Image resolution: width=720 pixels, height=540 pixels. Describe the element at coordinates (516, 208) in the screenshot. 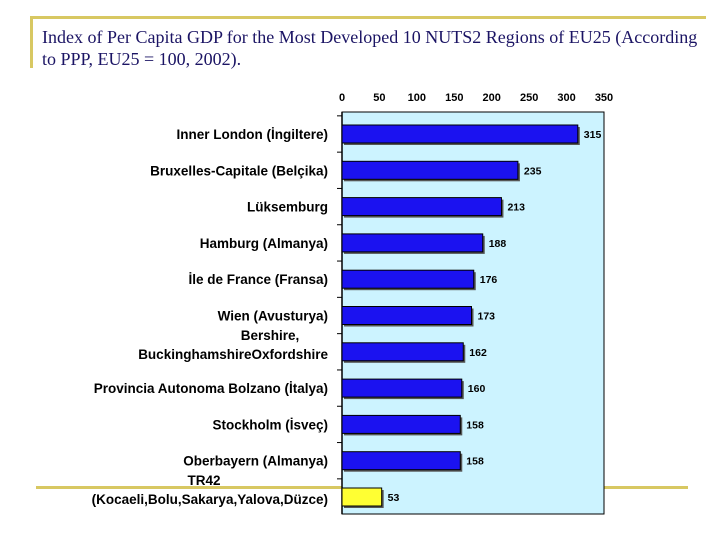

I see `value-label: 213` at that location.